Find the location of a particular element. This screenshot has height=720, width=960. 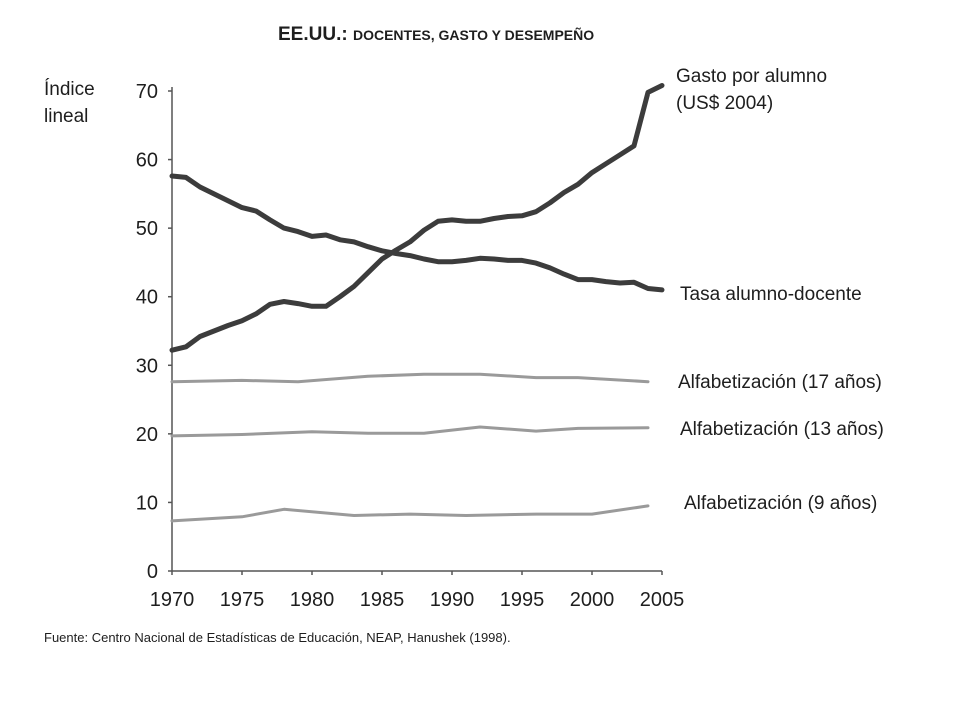

series-label-tasa-alumno-docente: Tasa alumno-docente is located at coordinates (771, 294).